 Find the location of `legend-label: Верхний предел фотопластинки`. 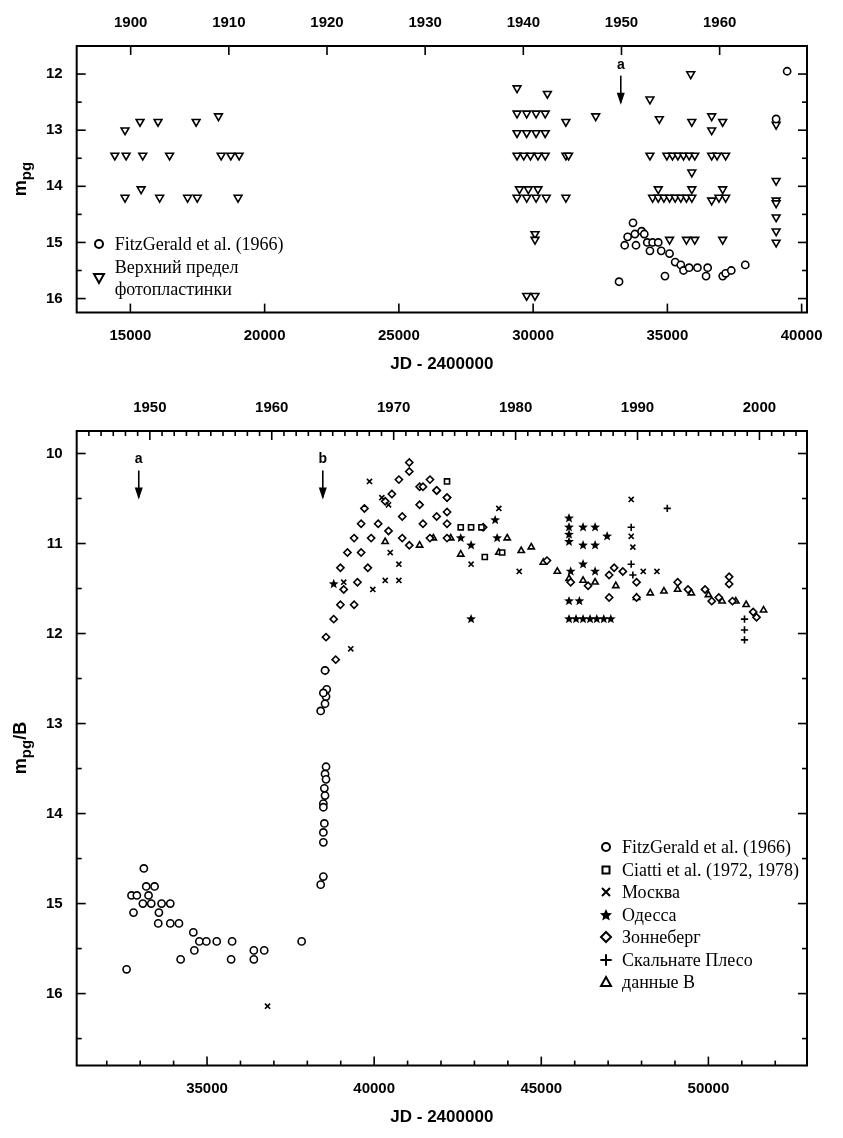

legend-label: Верхний предел фотопластинки is located at coordinates (177, 278).